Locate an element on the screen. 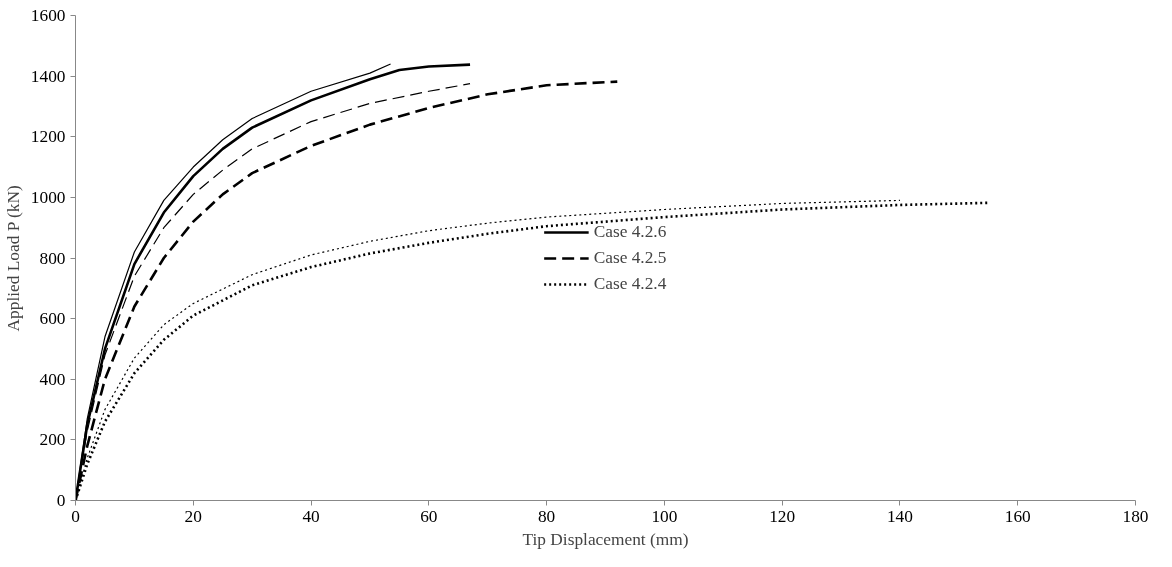  y-axis-title: Applied Load P (kN) is located at coordinates (13, 258).